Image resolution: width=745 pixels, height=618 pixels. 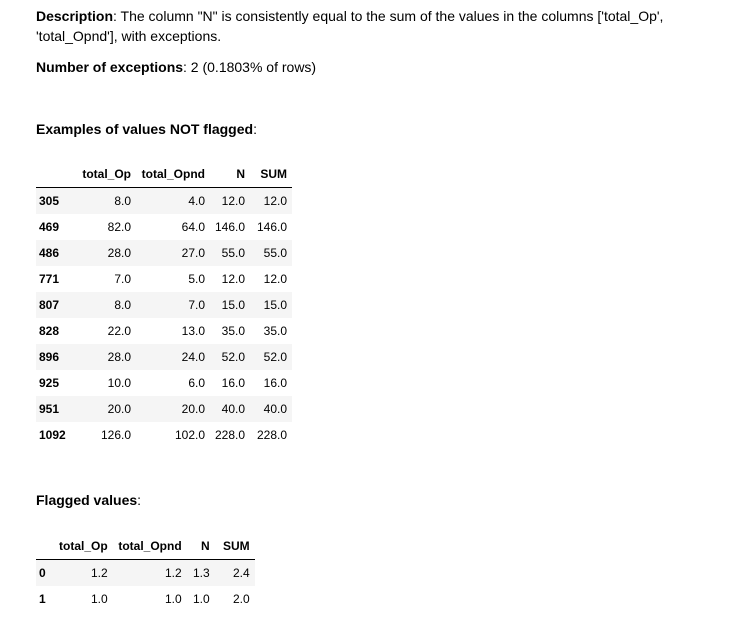 What do you see at coordinates (119, 383) in the screenshot?
I see `cell-total-op: 10.0` at bounding box center [119, 383].